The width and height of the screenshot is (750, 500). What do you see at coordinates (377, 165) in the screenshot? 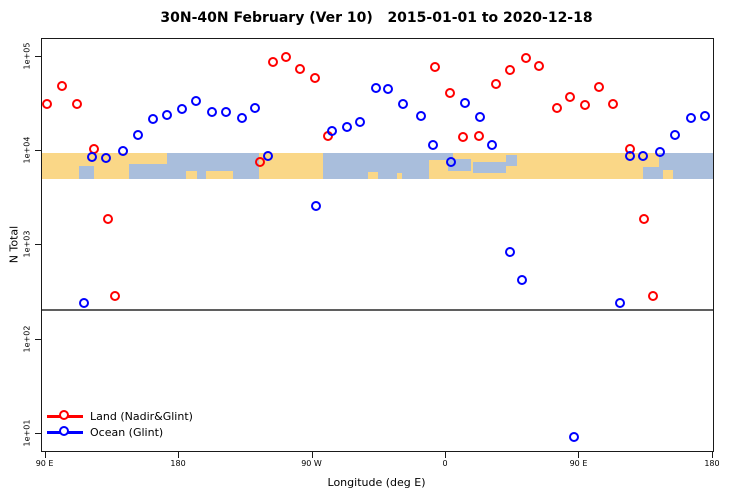
I see `world-map-strip` at bounding box center [377, 165].